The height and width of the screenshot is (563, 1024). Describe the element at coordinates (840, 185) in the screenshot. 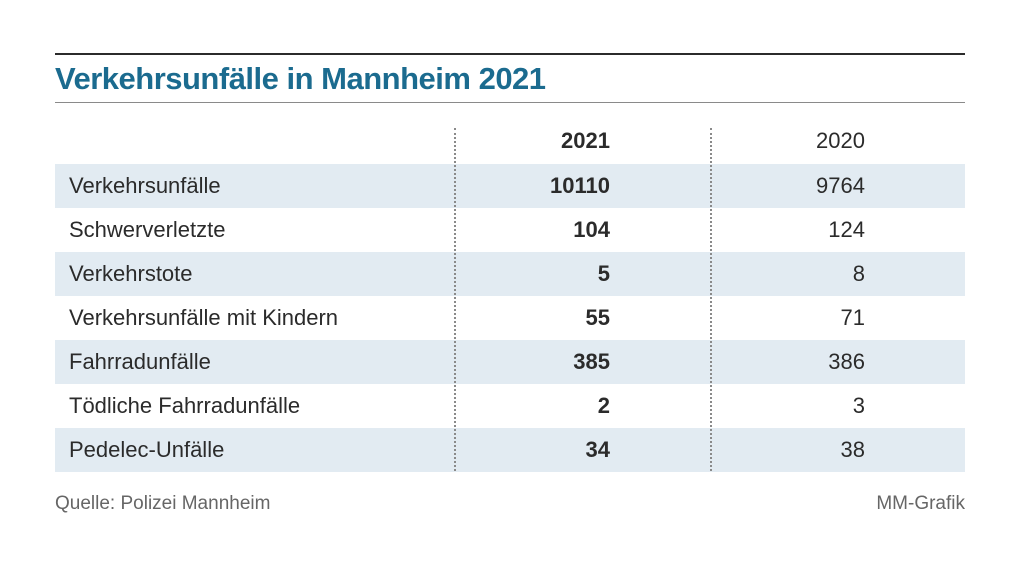

I see `value-2020: 9764` at that location.